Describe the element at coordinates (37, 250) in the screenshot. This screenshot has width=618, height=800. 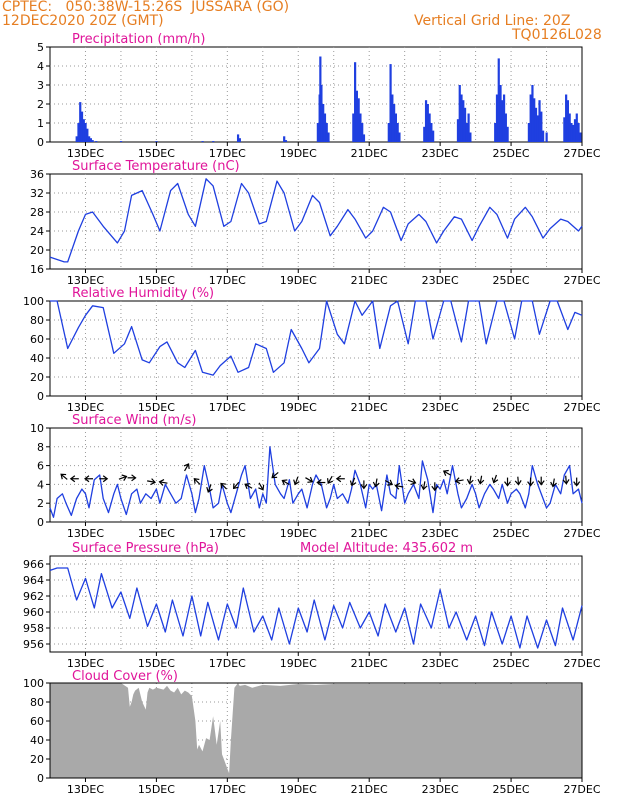
I see `y-tick-label: 20` at that location.